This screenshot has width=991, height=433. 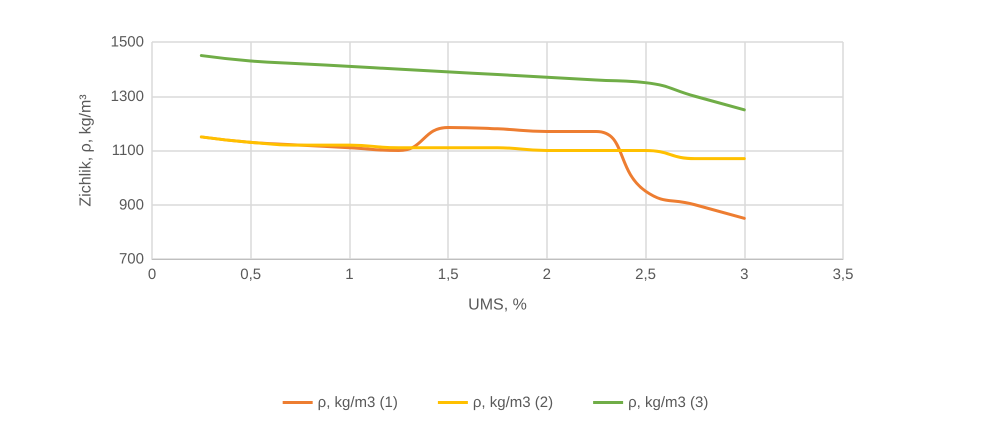 What do you see at coordinates (497, 305) in the screenshot?
I see `x-axis-title: UMS, %` at bounding box center [497, 305].